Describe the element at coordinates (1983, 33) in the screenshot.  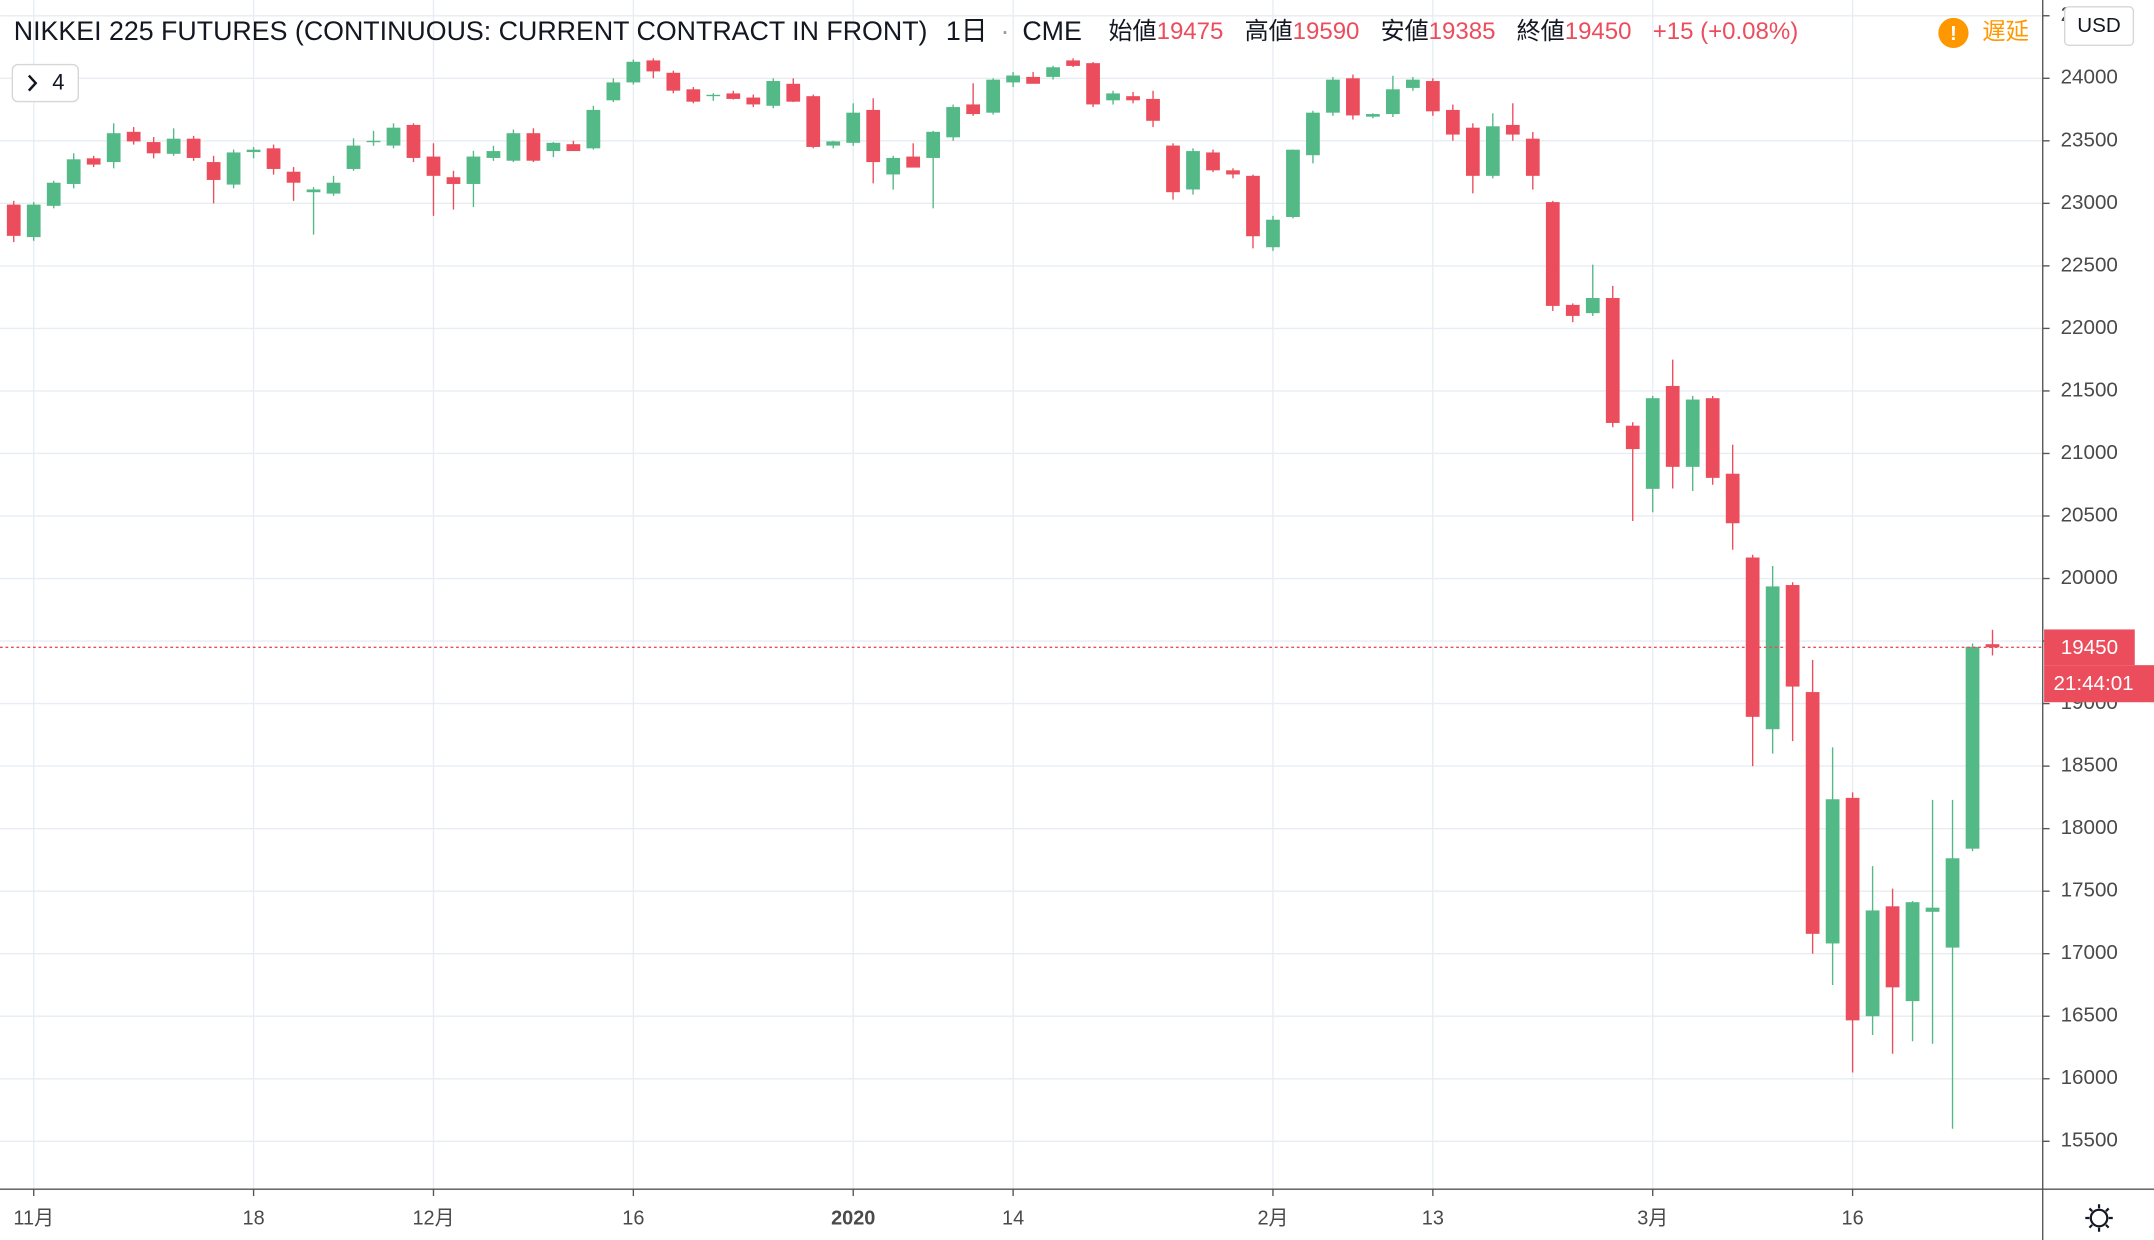
I see `delay-badge: ! 遅延` at that location.